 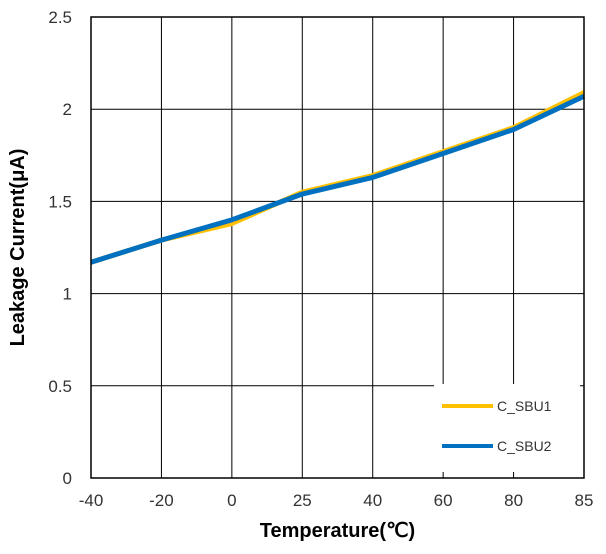 I want to click on y-tick-label: 2, so click(x=67, y=109).